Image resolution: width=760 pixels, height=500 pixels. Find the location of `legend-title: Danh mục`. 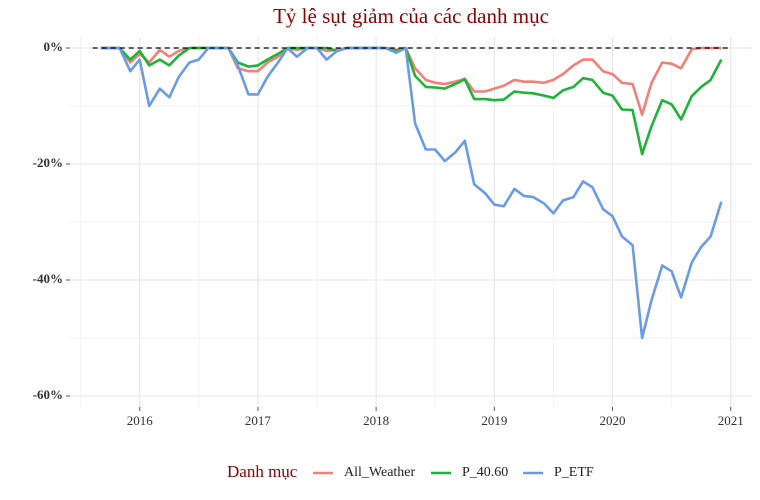

legend-title: Danh mục is located at coordinates (262, 471).